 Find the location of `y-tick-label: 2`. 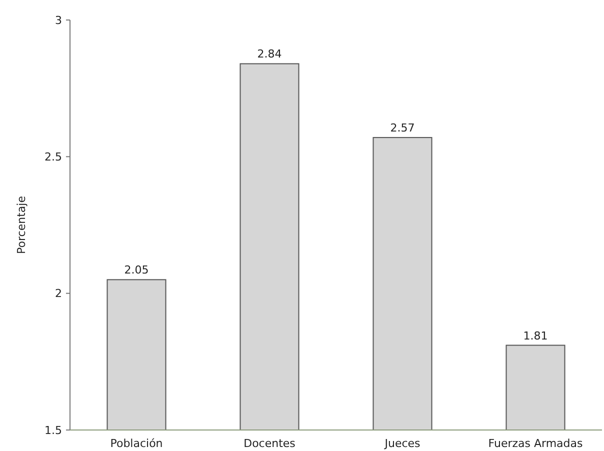

y-tick-label: 2 is located at coordinates (58, 293).